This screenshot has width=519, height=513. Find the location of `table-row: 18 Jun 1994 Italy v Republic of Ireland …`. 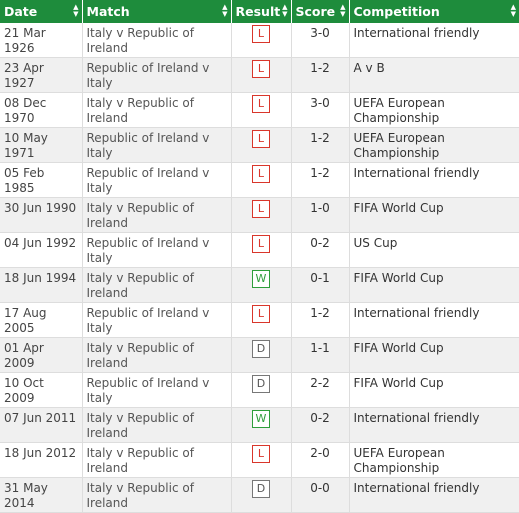

table-row: 18 Jun 1994 Italy v Republic of Ireland … is located at coordinates (259, 285).